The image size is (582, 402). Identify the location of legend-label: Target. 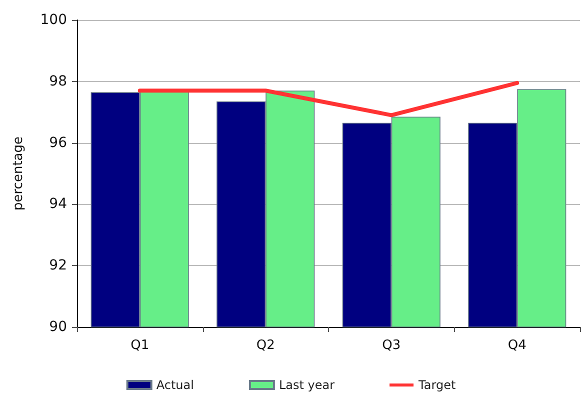
(437, 385).